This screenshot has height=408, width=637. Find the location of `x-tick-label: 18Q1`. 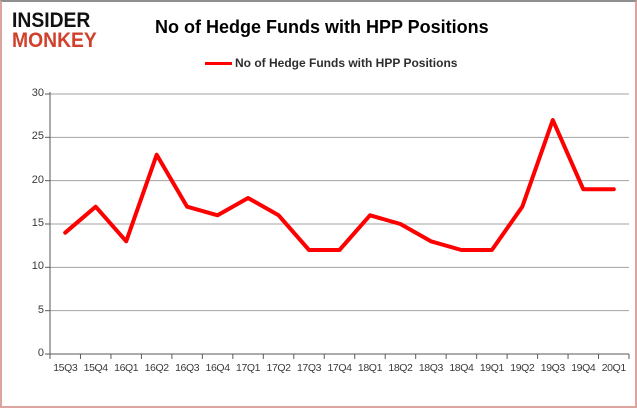

x-tick-label: 18Q1 is located at coordinates (370, 368).